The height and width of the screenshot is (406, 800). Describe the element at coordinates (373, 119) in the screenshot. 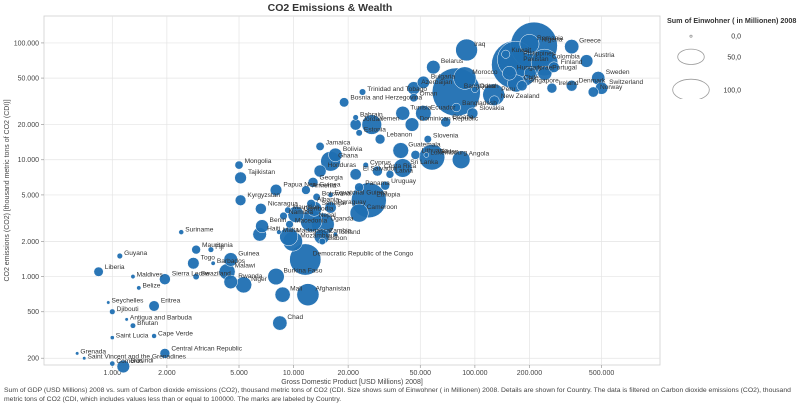

I see `point-label: Jordan` at that location.